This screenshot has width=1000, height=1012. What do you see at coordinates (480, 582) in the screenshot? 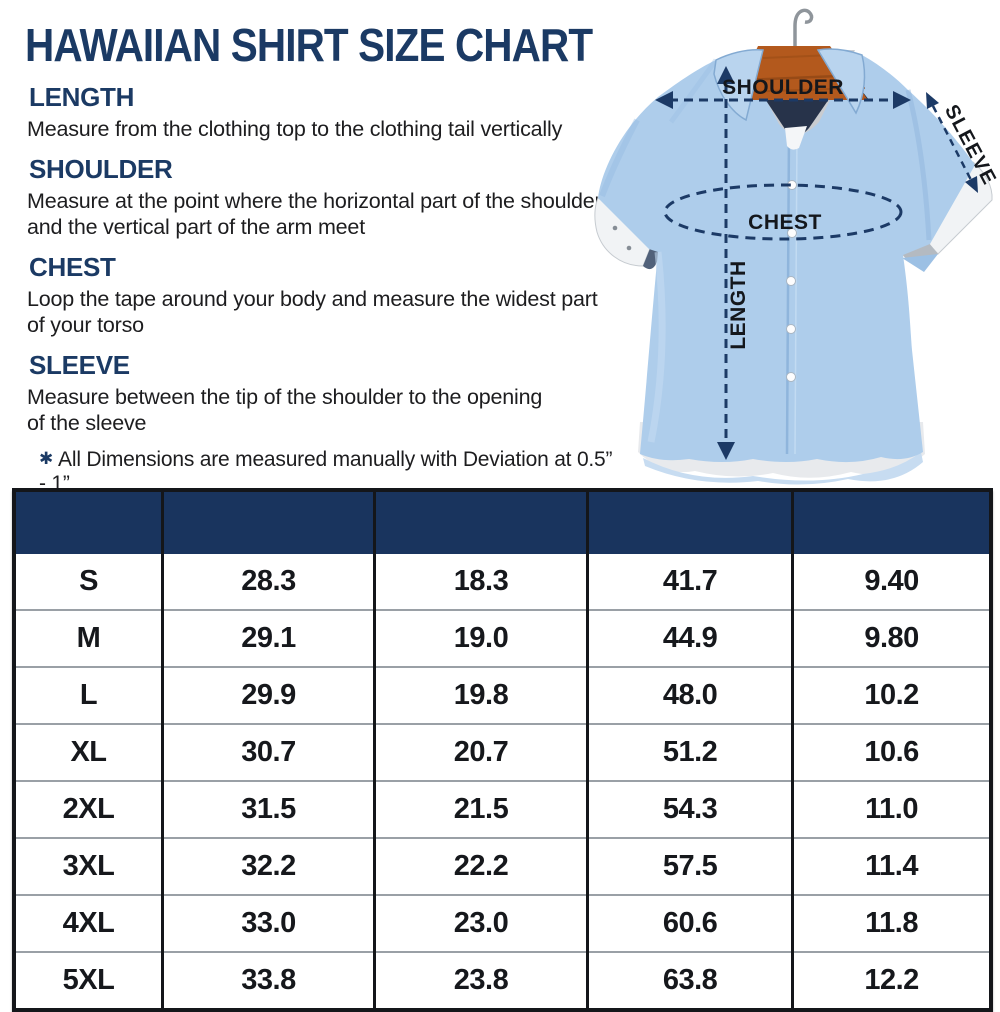
I see `shoulder-cell: 18.3` at bounding box center [480, 582].